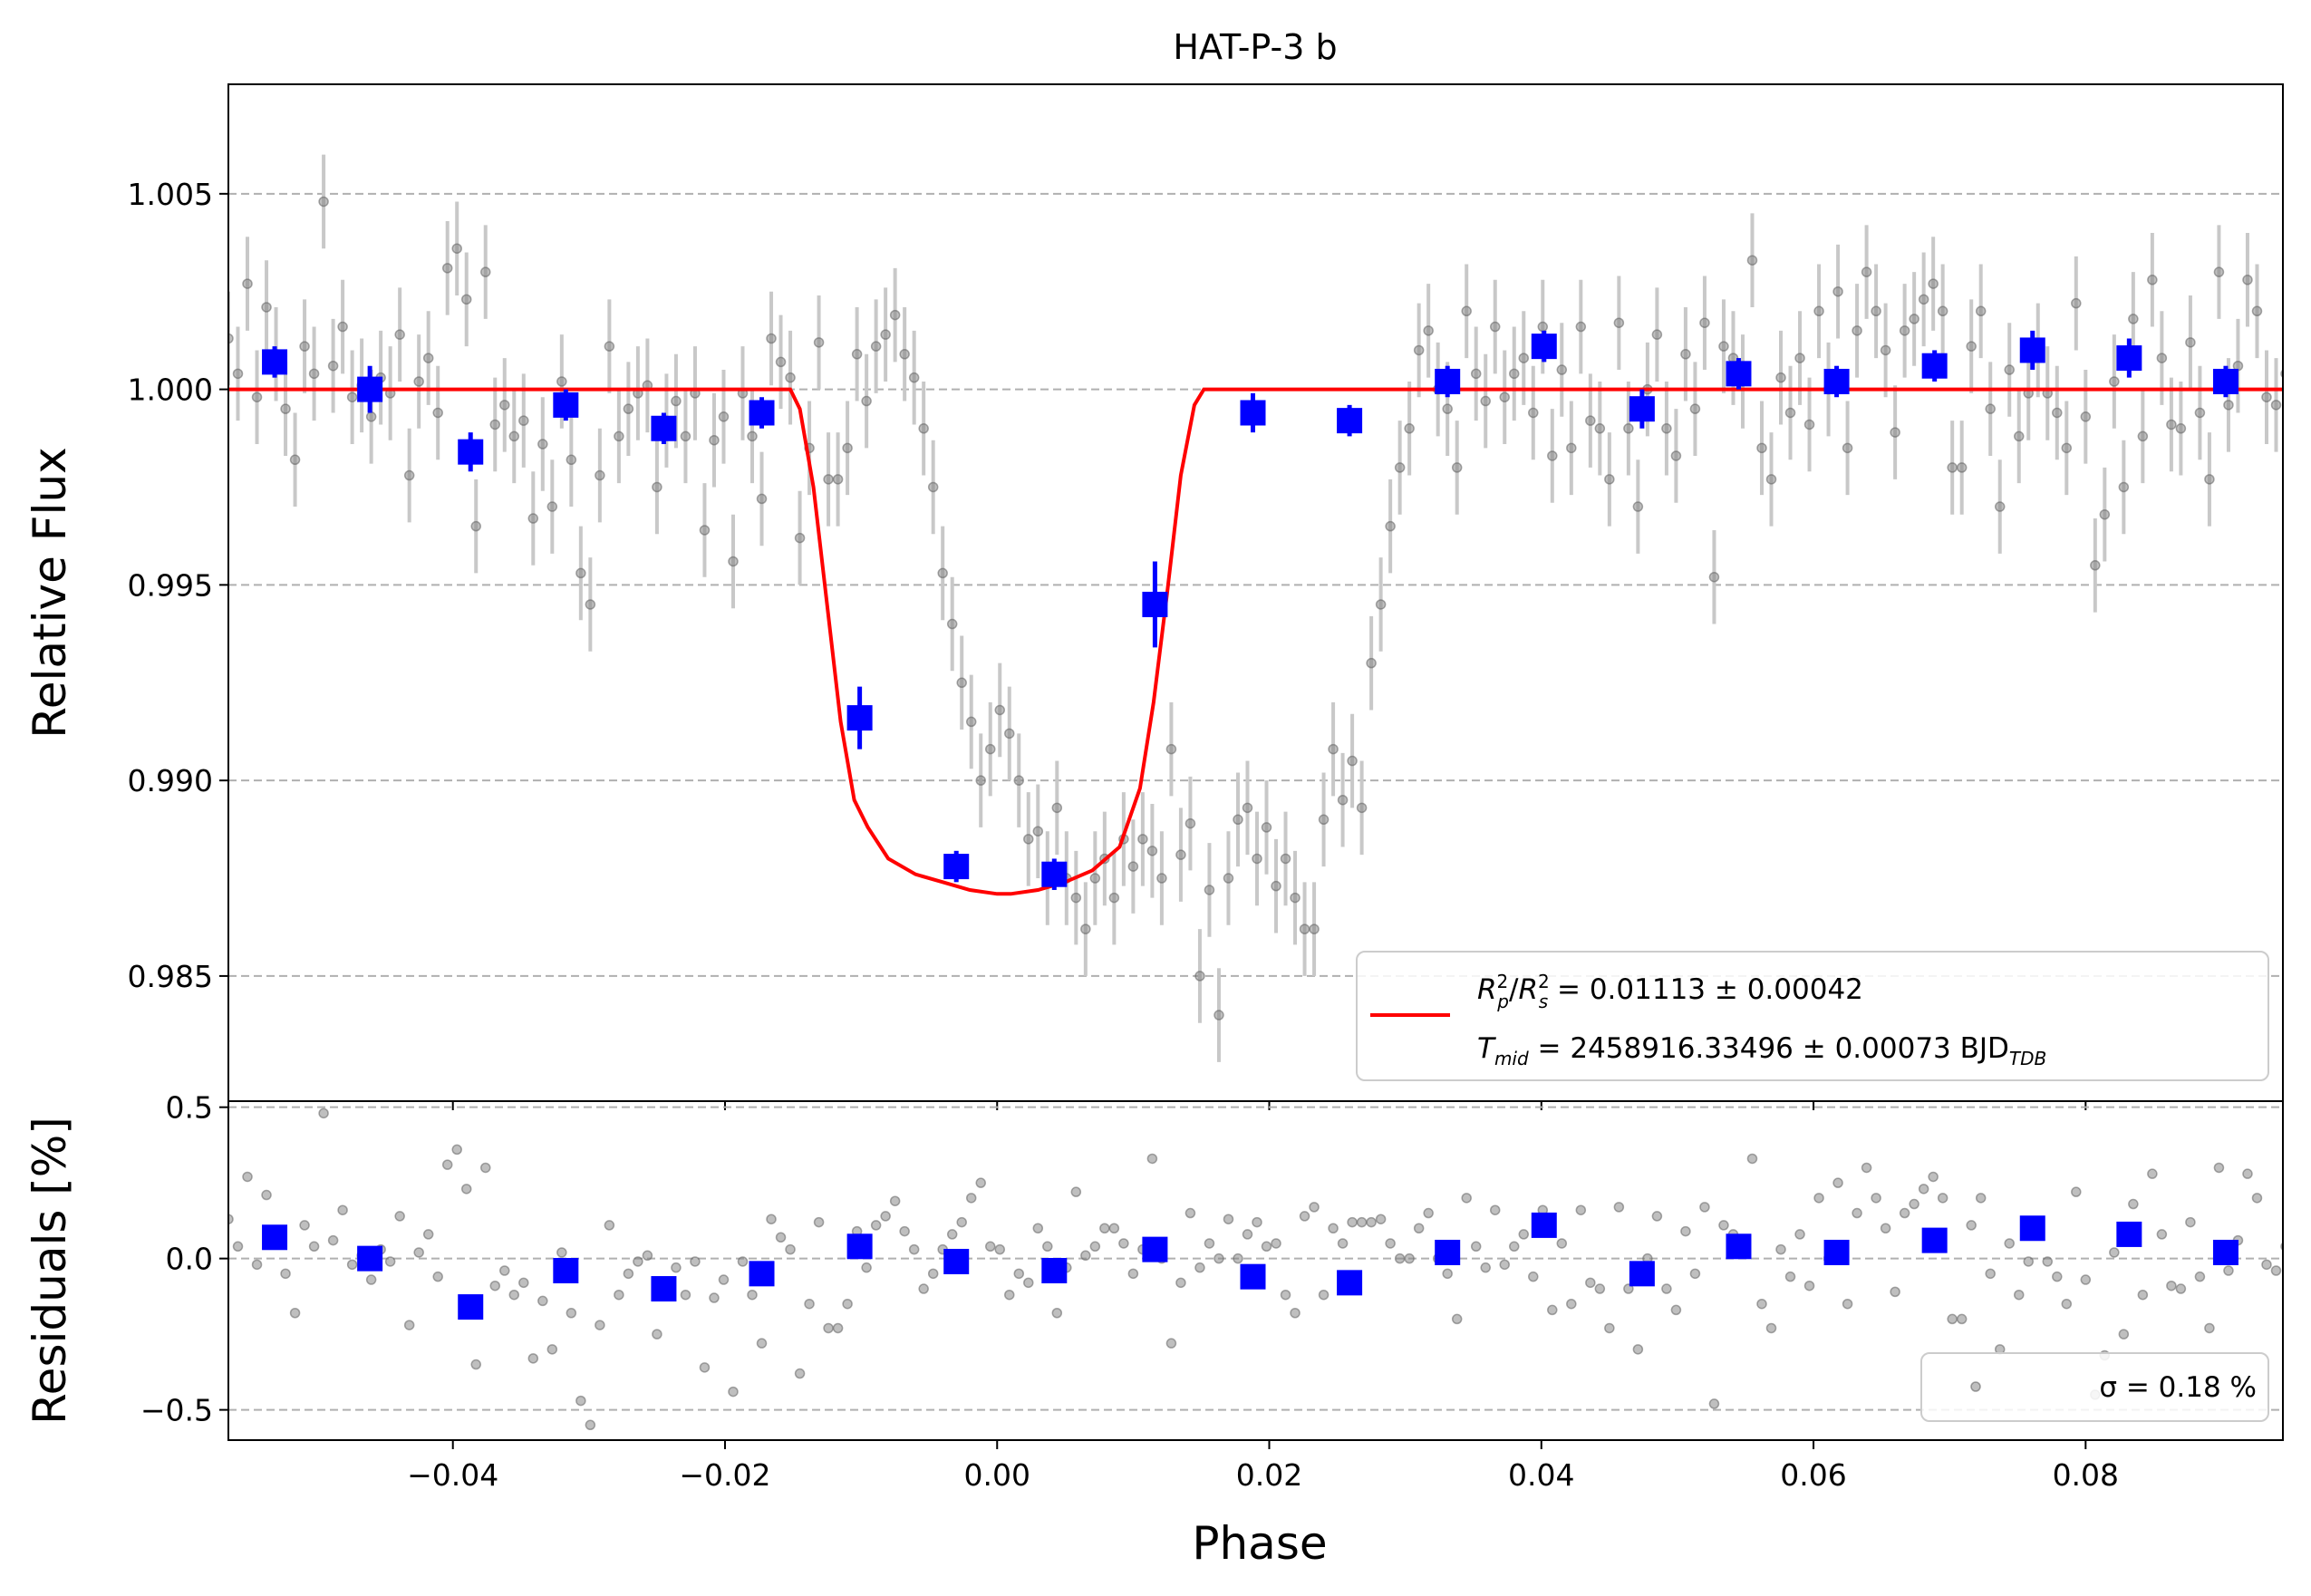  What do you see at coordinates (2086, 1475) in the screenshot?
I see `x-tick-label: 0.08` at bounding box center [2086, 1475].